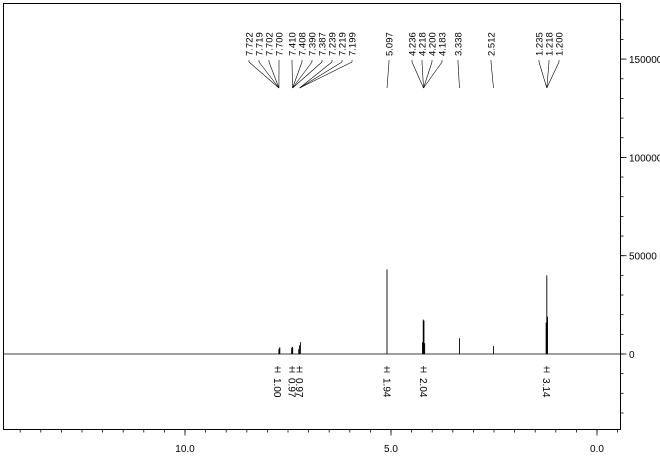 Image resolution: width=660 pixels, height=458 pixels. What do you see at coordinates (545, 388) in the screenshot?
I see `integral-value: 3.14` at bounding box center [545, 388].